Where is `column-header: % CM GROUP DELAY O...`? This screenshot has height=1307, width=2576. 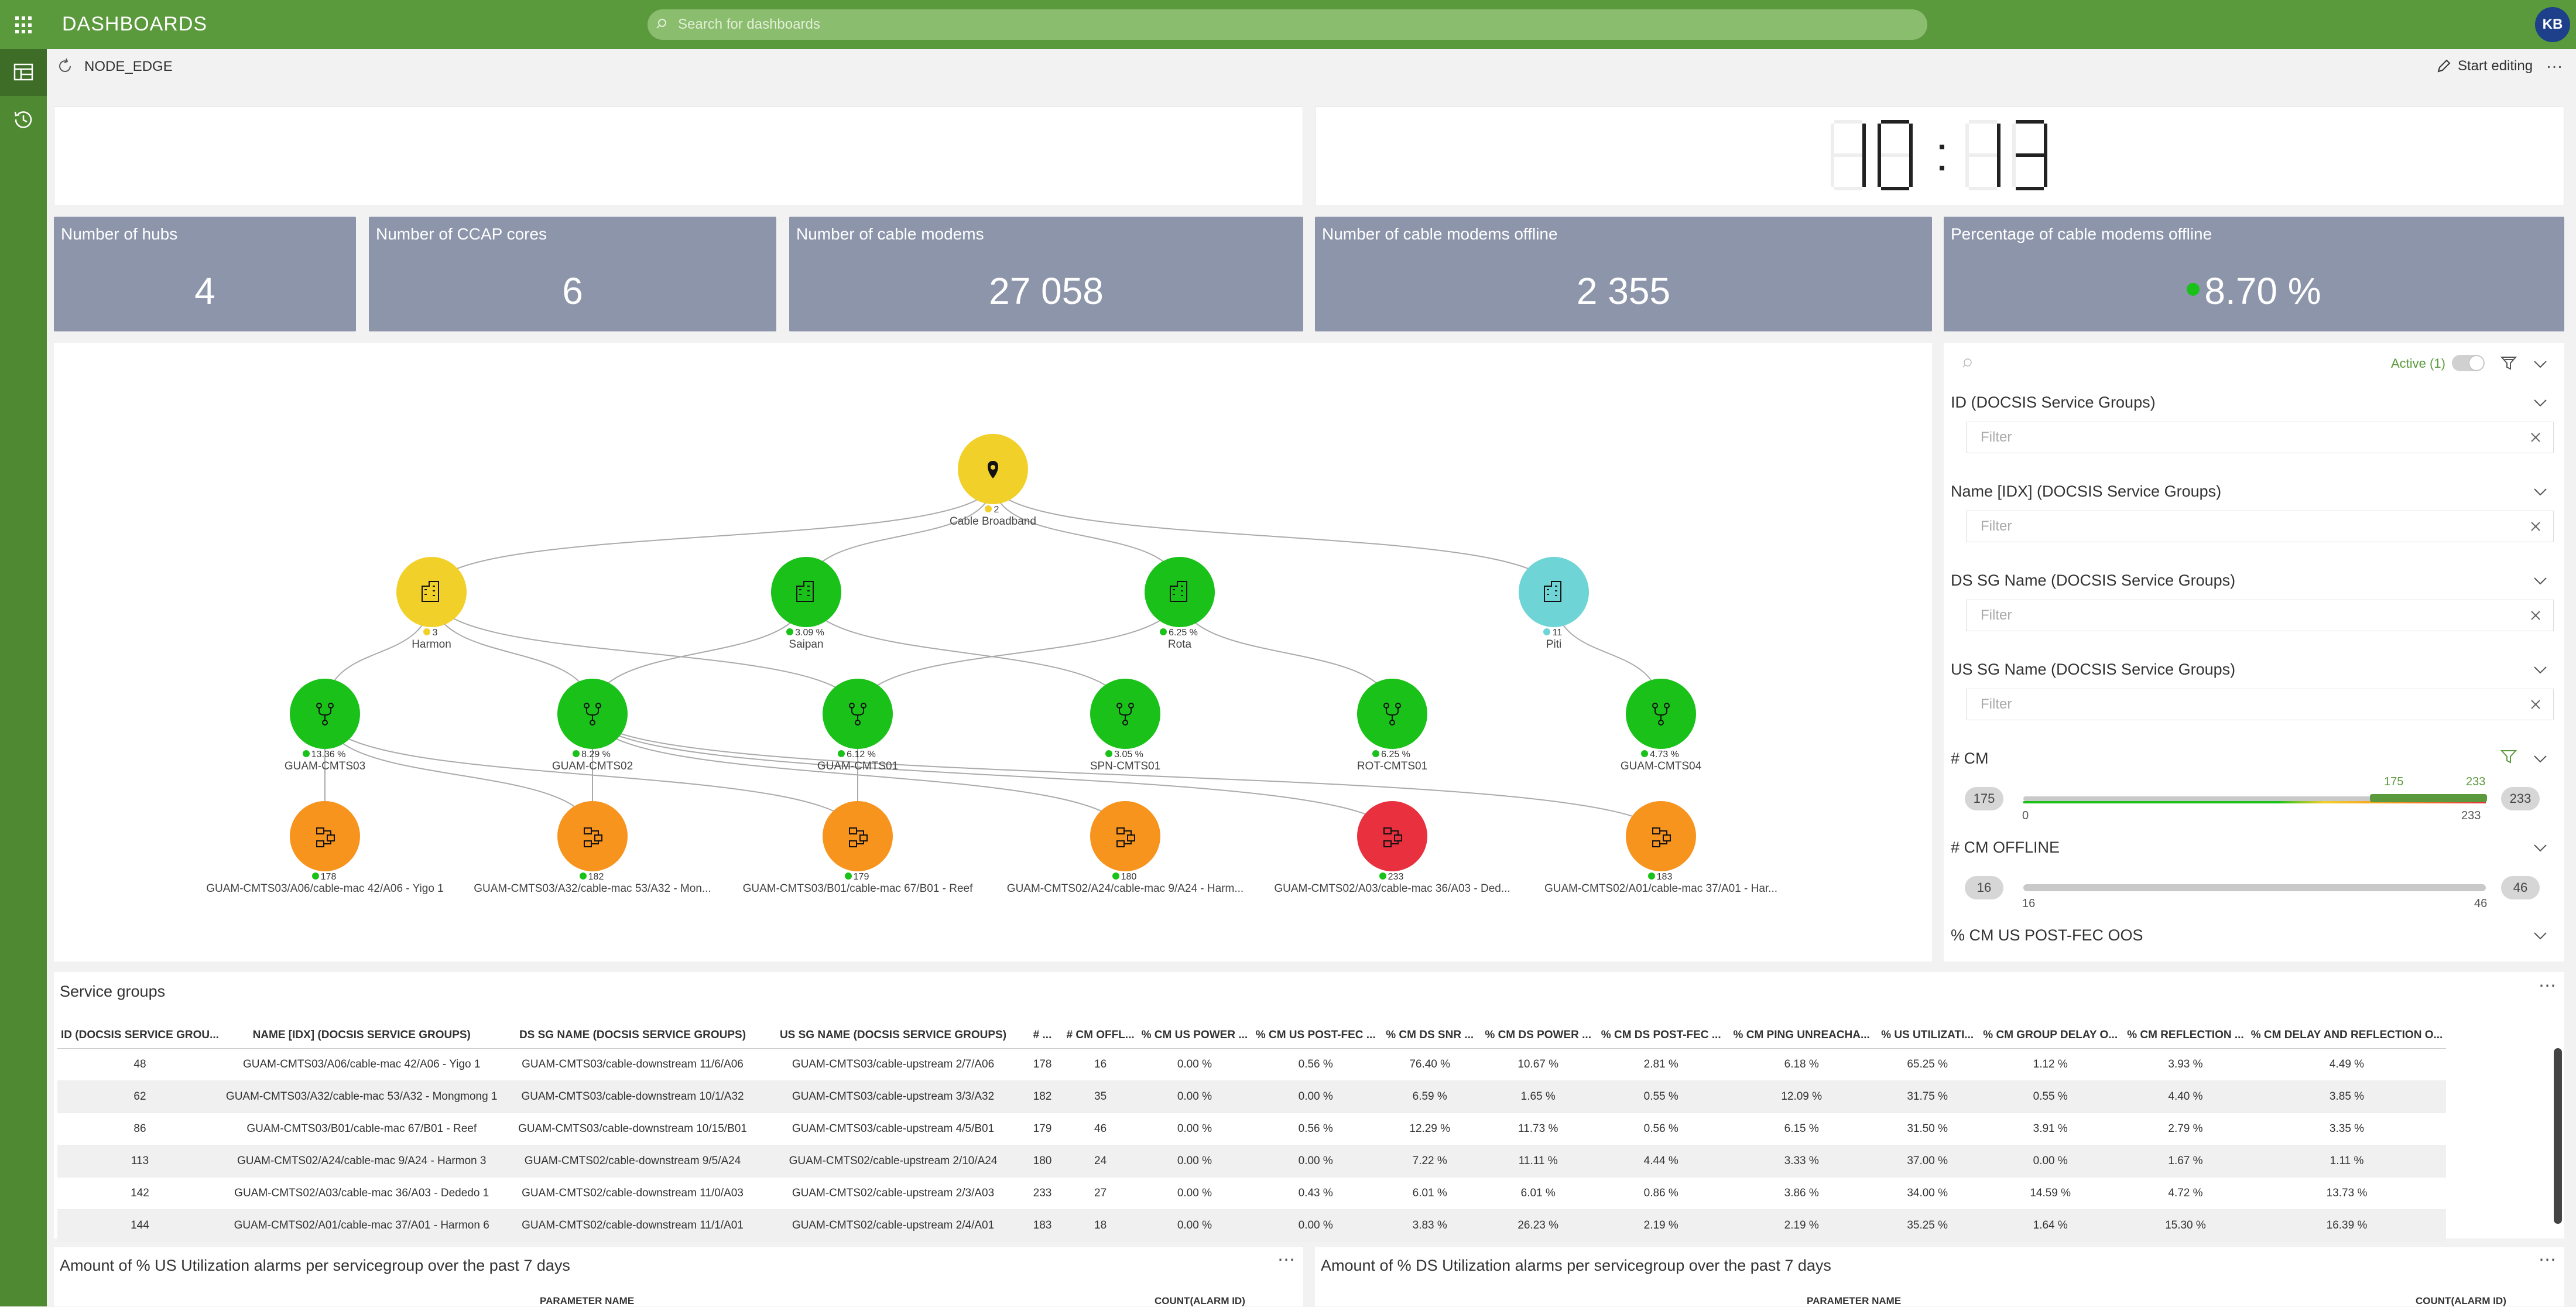
column-header: % CM GROUP DELAY O... is located at coordinates (2050, 1035).